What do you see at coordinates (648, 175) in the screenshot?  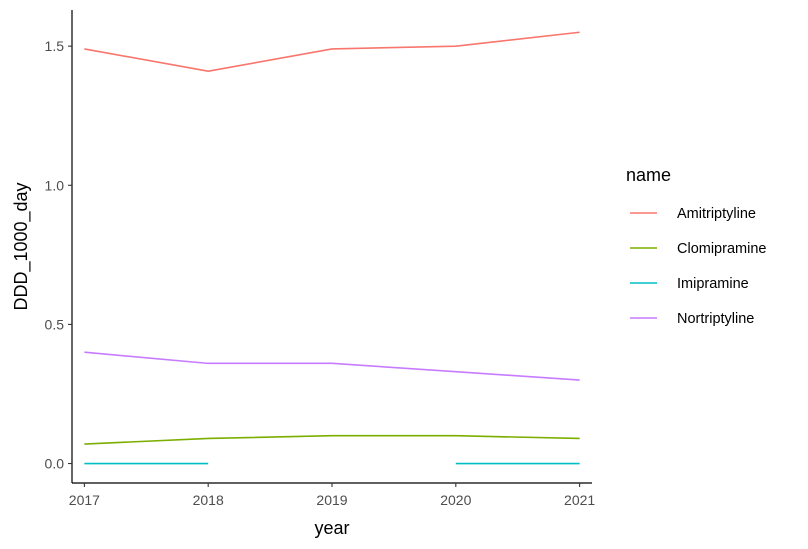 I see `legend-title: name` at bounding box center [648, 175].